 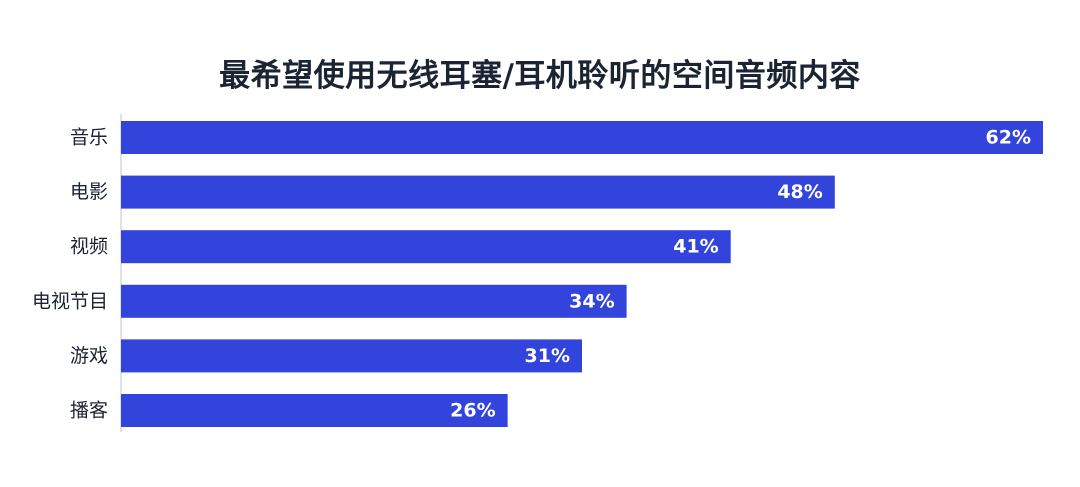 I want to click on value-label-5: 26%, so click(x=472, y=411).